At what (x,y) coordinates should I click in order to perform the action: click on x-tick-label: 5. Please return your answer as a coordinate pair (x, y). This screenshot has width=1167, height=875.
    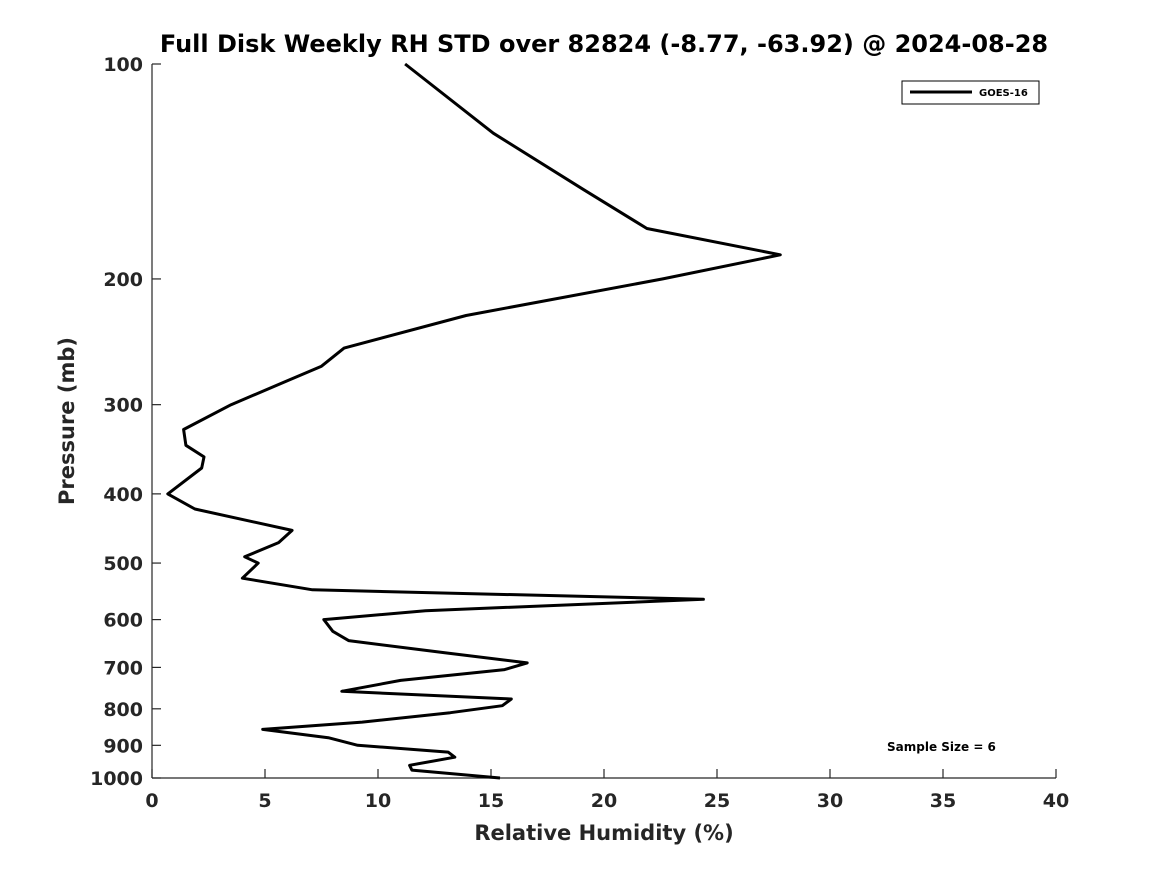
    Looking at the image, I should click on (264, 801).